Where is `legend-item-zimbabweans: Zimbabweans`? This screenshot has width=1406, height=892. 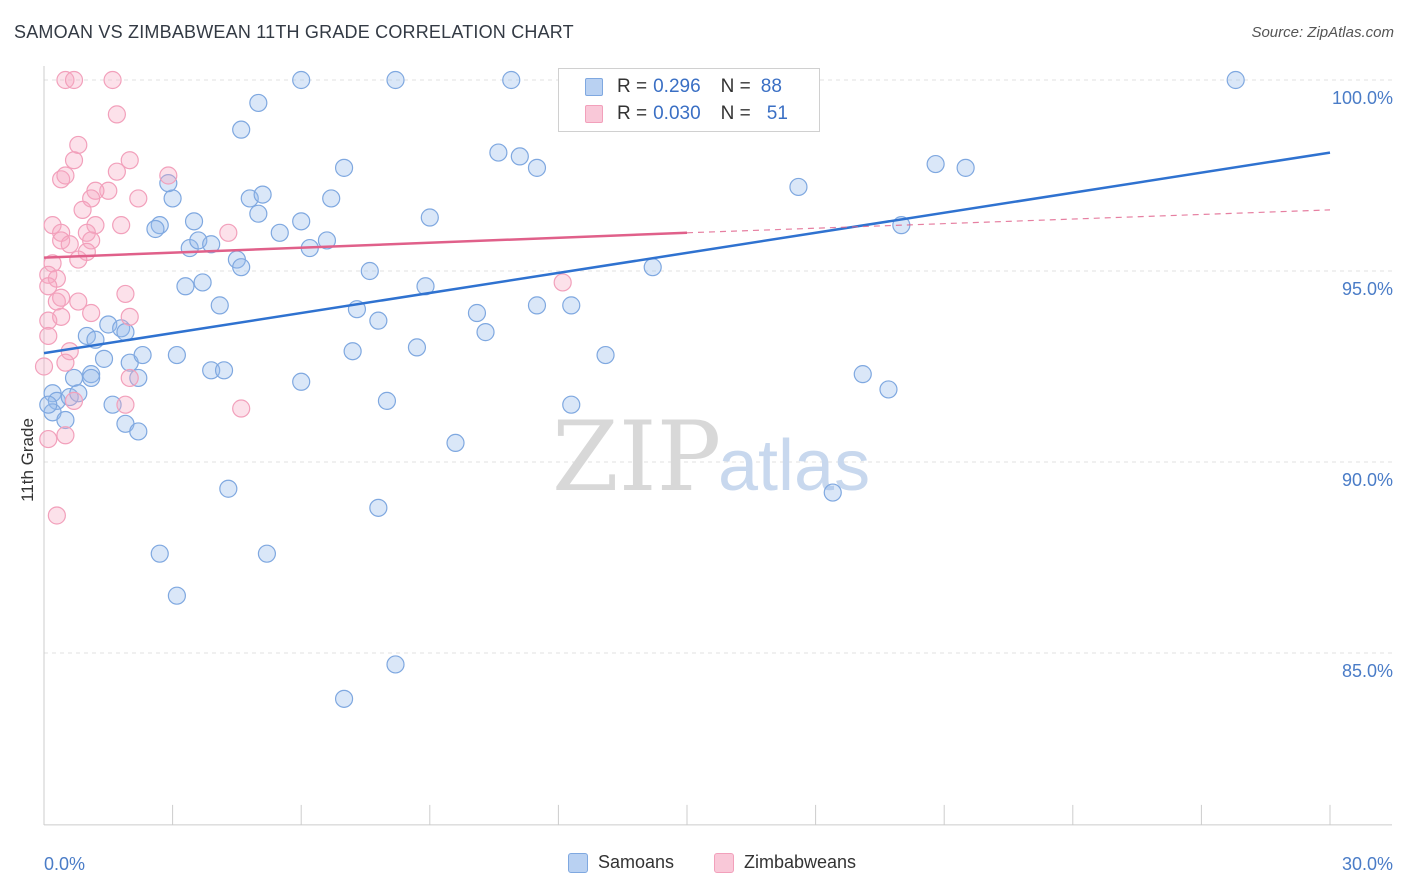 legend-item-zimbabweans: Zimbabweans is located at coordinates (785, 862).